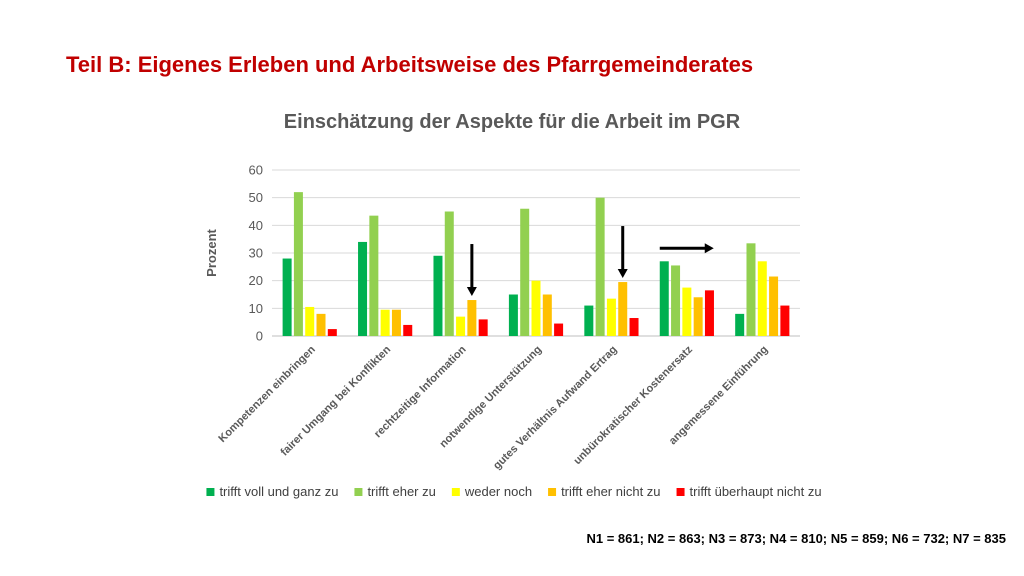 The image size is (1024, 576). I want to click on y-tick-label: 20, so click(256, 280).